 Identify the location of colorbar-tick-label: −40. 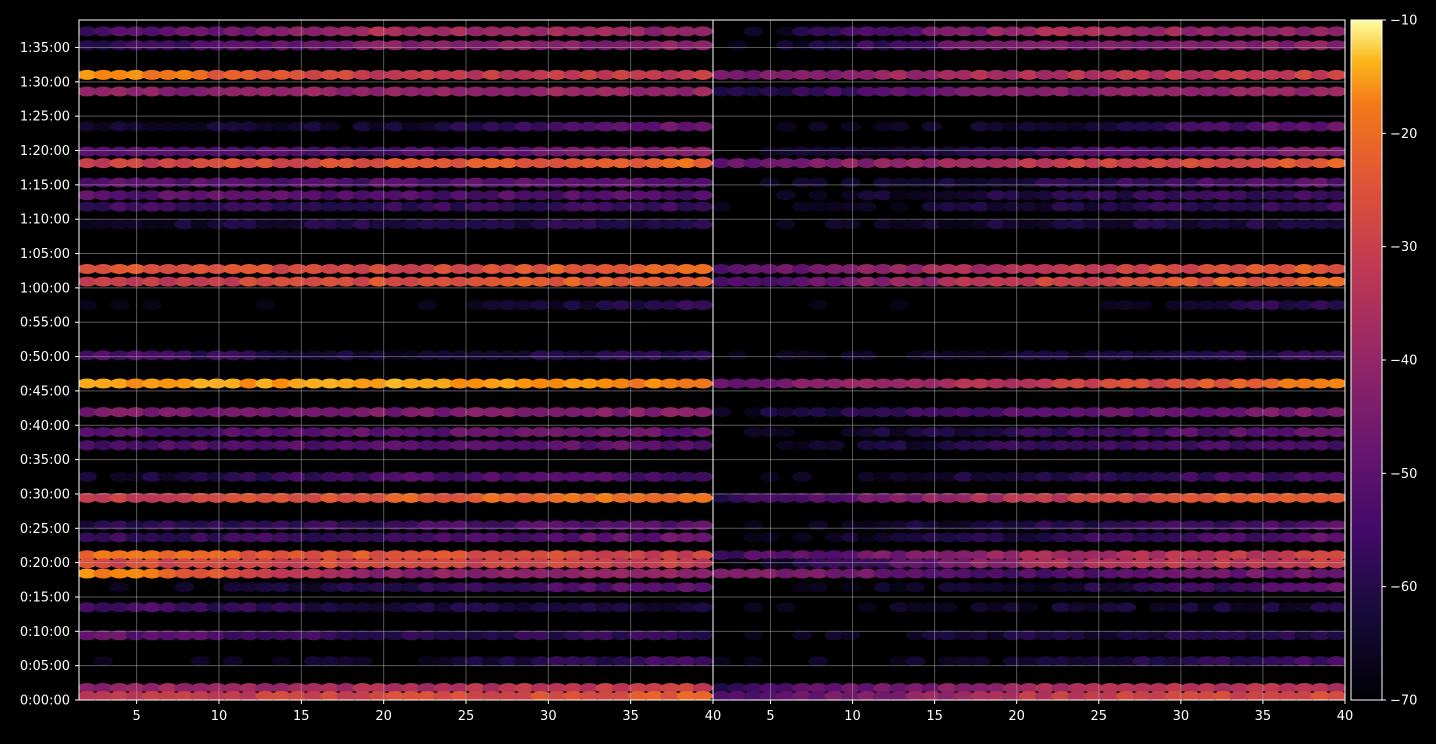
(1403, 361).